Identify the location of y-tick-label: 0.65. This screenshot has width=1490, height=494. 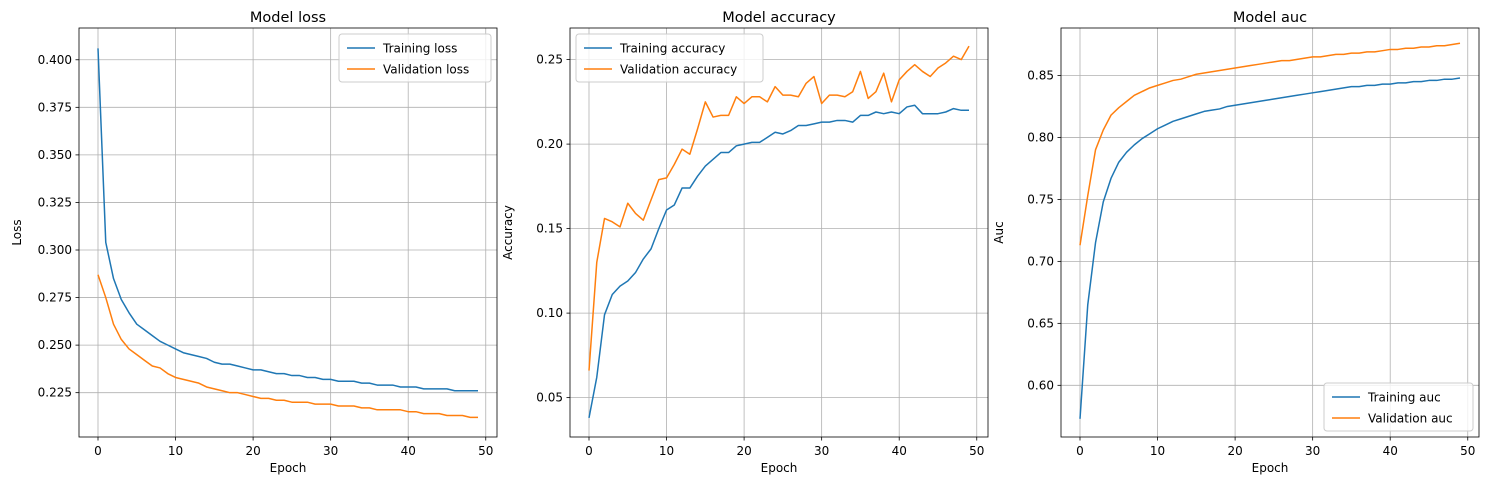
(1040, 323).